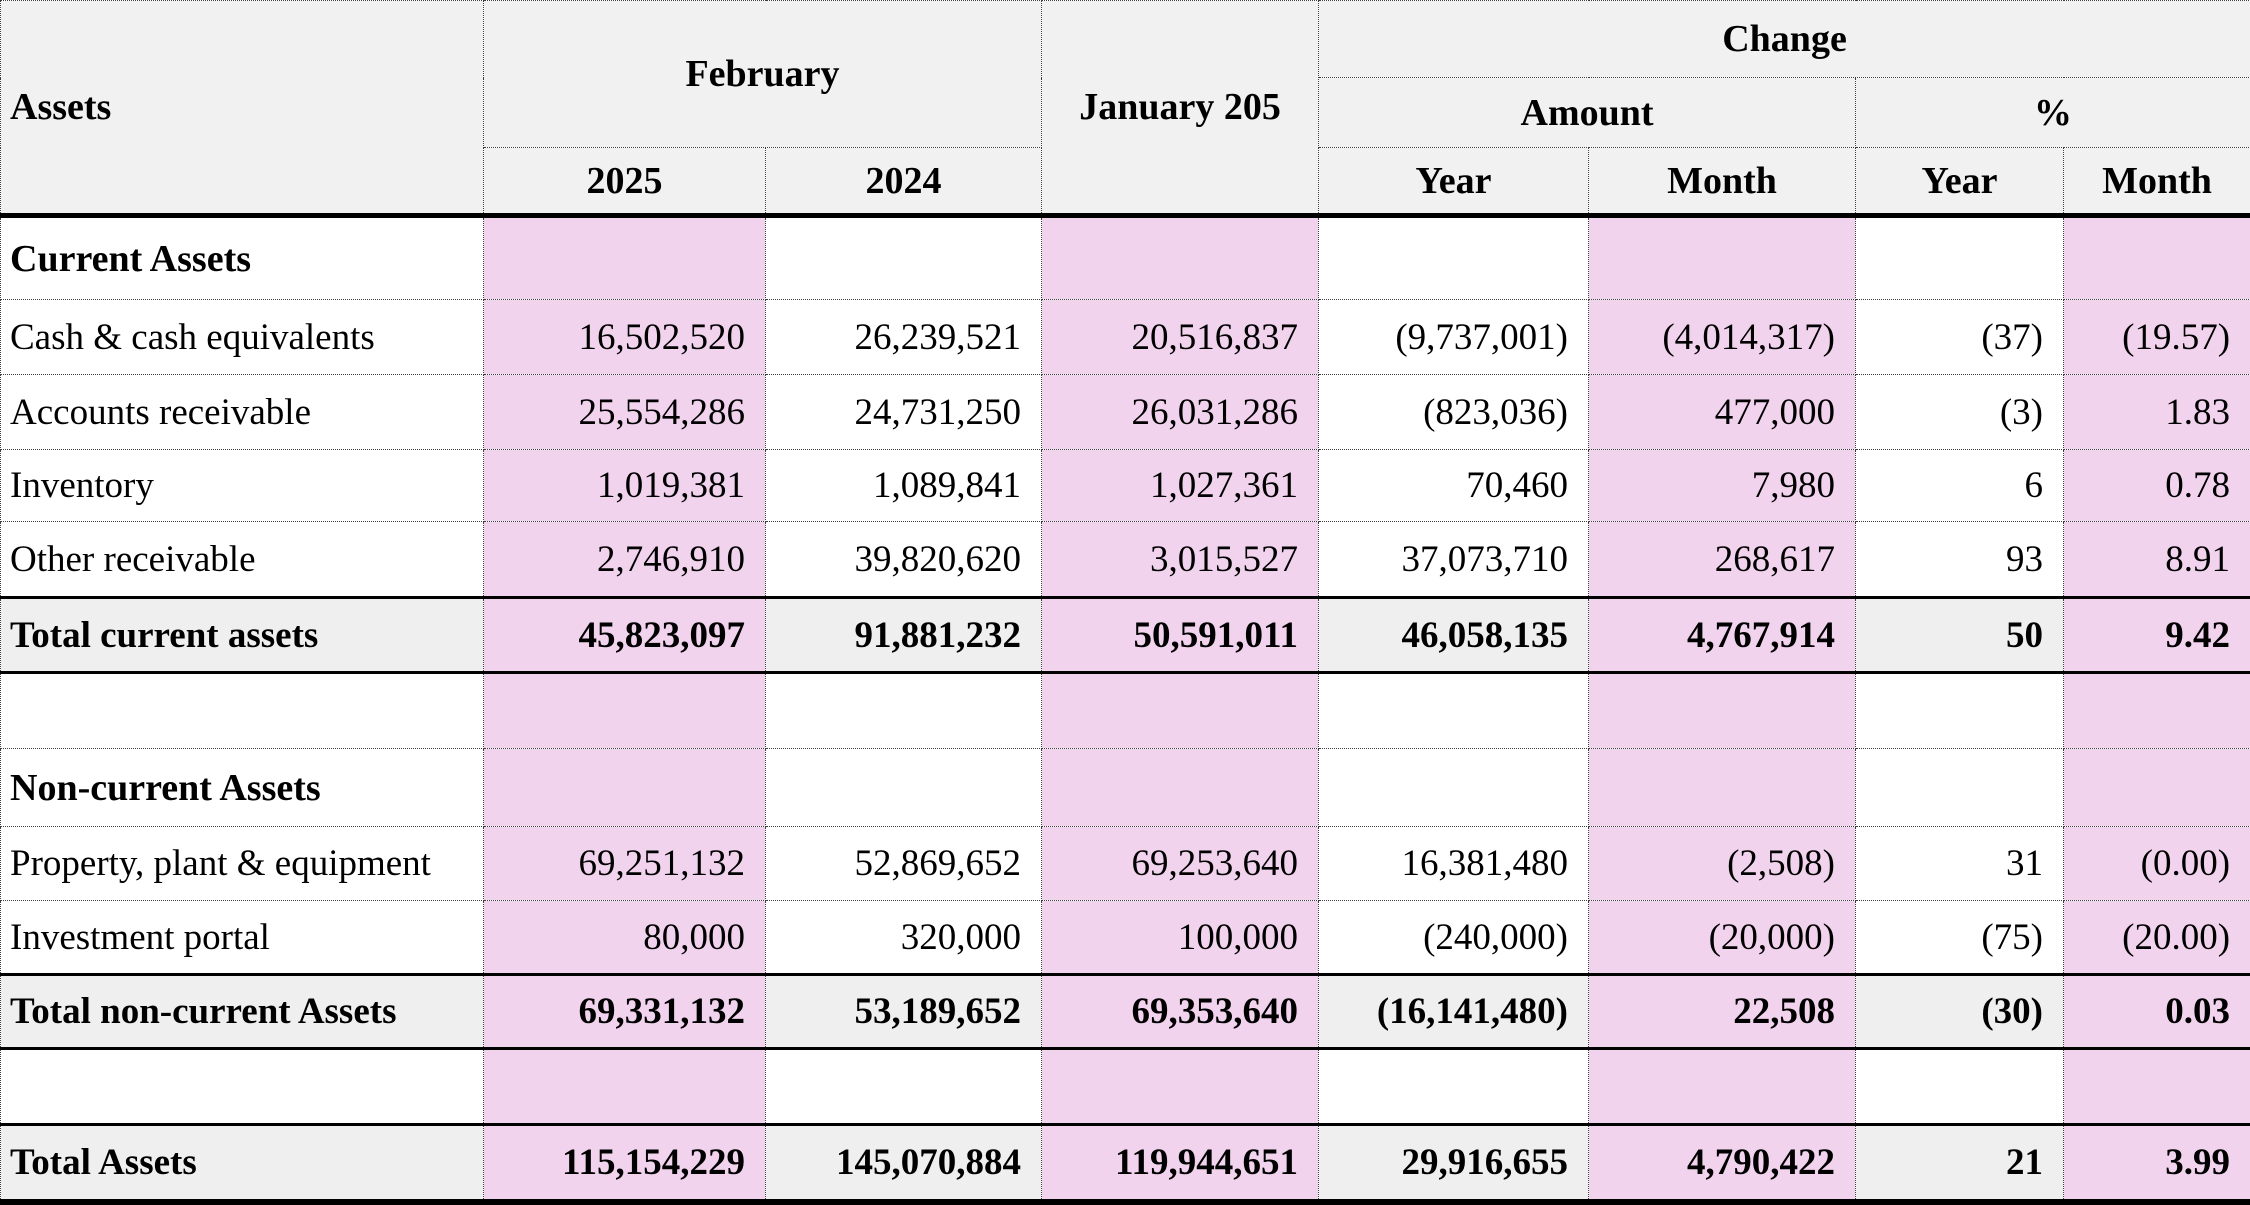  I want to click on cell-feb-2024: 1,089,841, so click(904, 486).